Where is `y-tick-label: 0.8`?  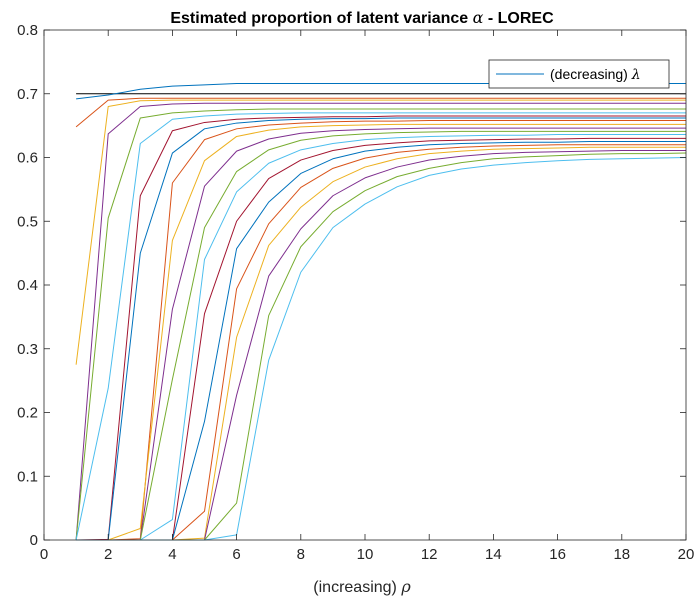 y-tick-label: 0.8 is located at coordinates (27, 30).